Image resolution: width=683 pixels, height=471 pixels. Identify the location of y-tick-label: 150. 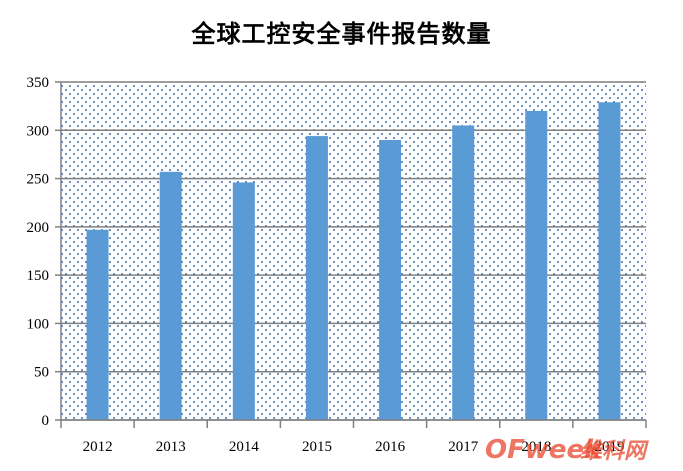
(38, 276).